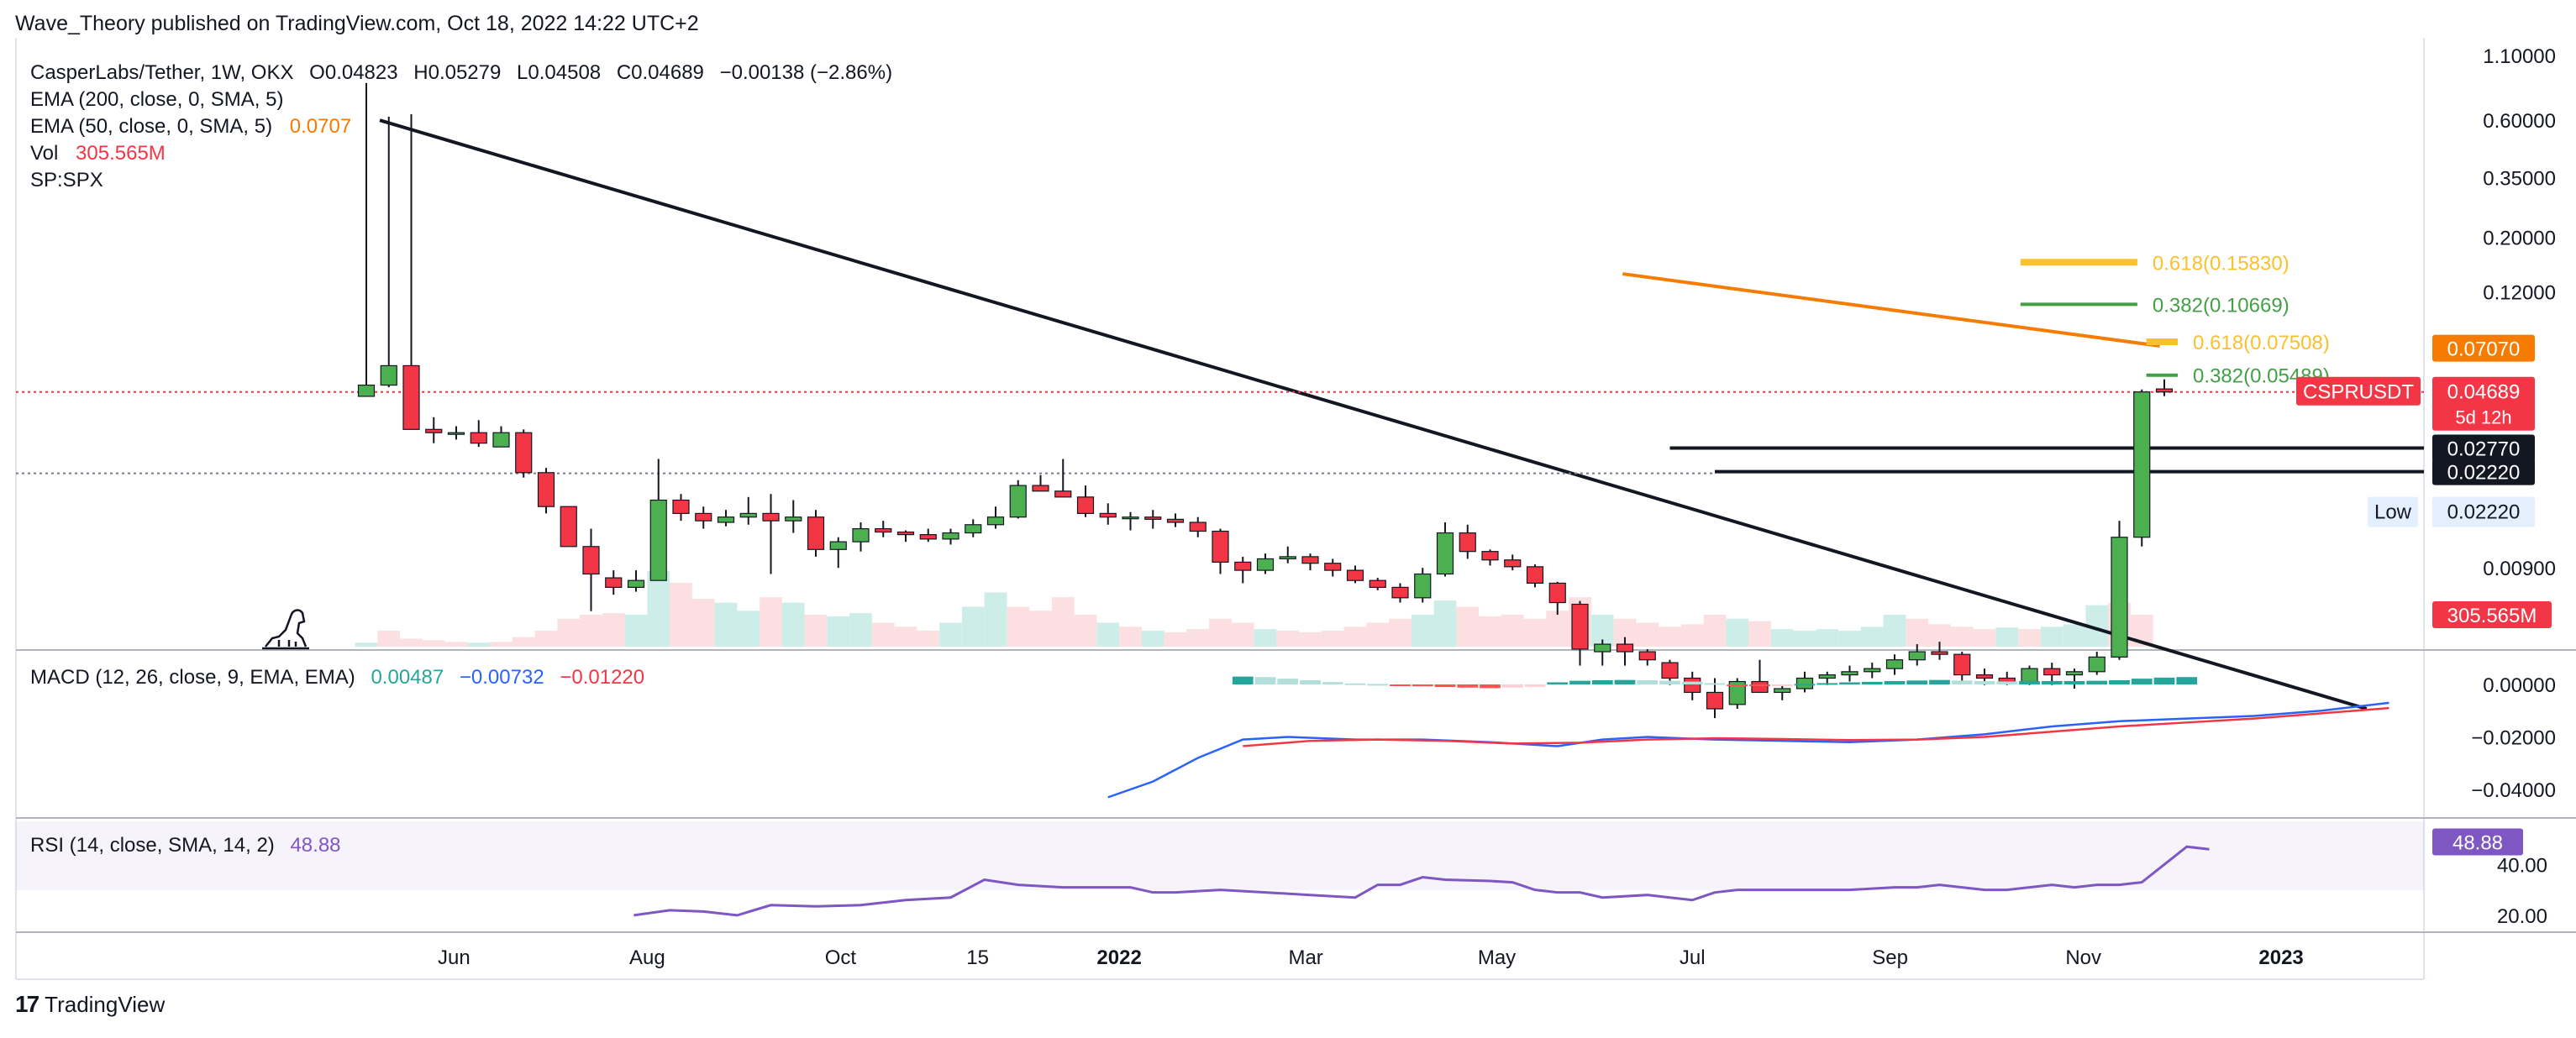  What do you see at coordinates (2261, 343) in the screenshot?
I see `fib-label-2: 0.618(0.07508)` at bounding box center [2261, 343].